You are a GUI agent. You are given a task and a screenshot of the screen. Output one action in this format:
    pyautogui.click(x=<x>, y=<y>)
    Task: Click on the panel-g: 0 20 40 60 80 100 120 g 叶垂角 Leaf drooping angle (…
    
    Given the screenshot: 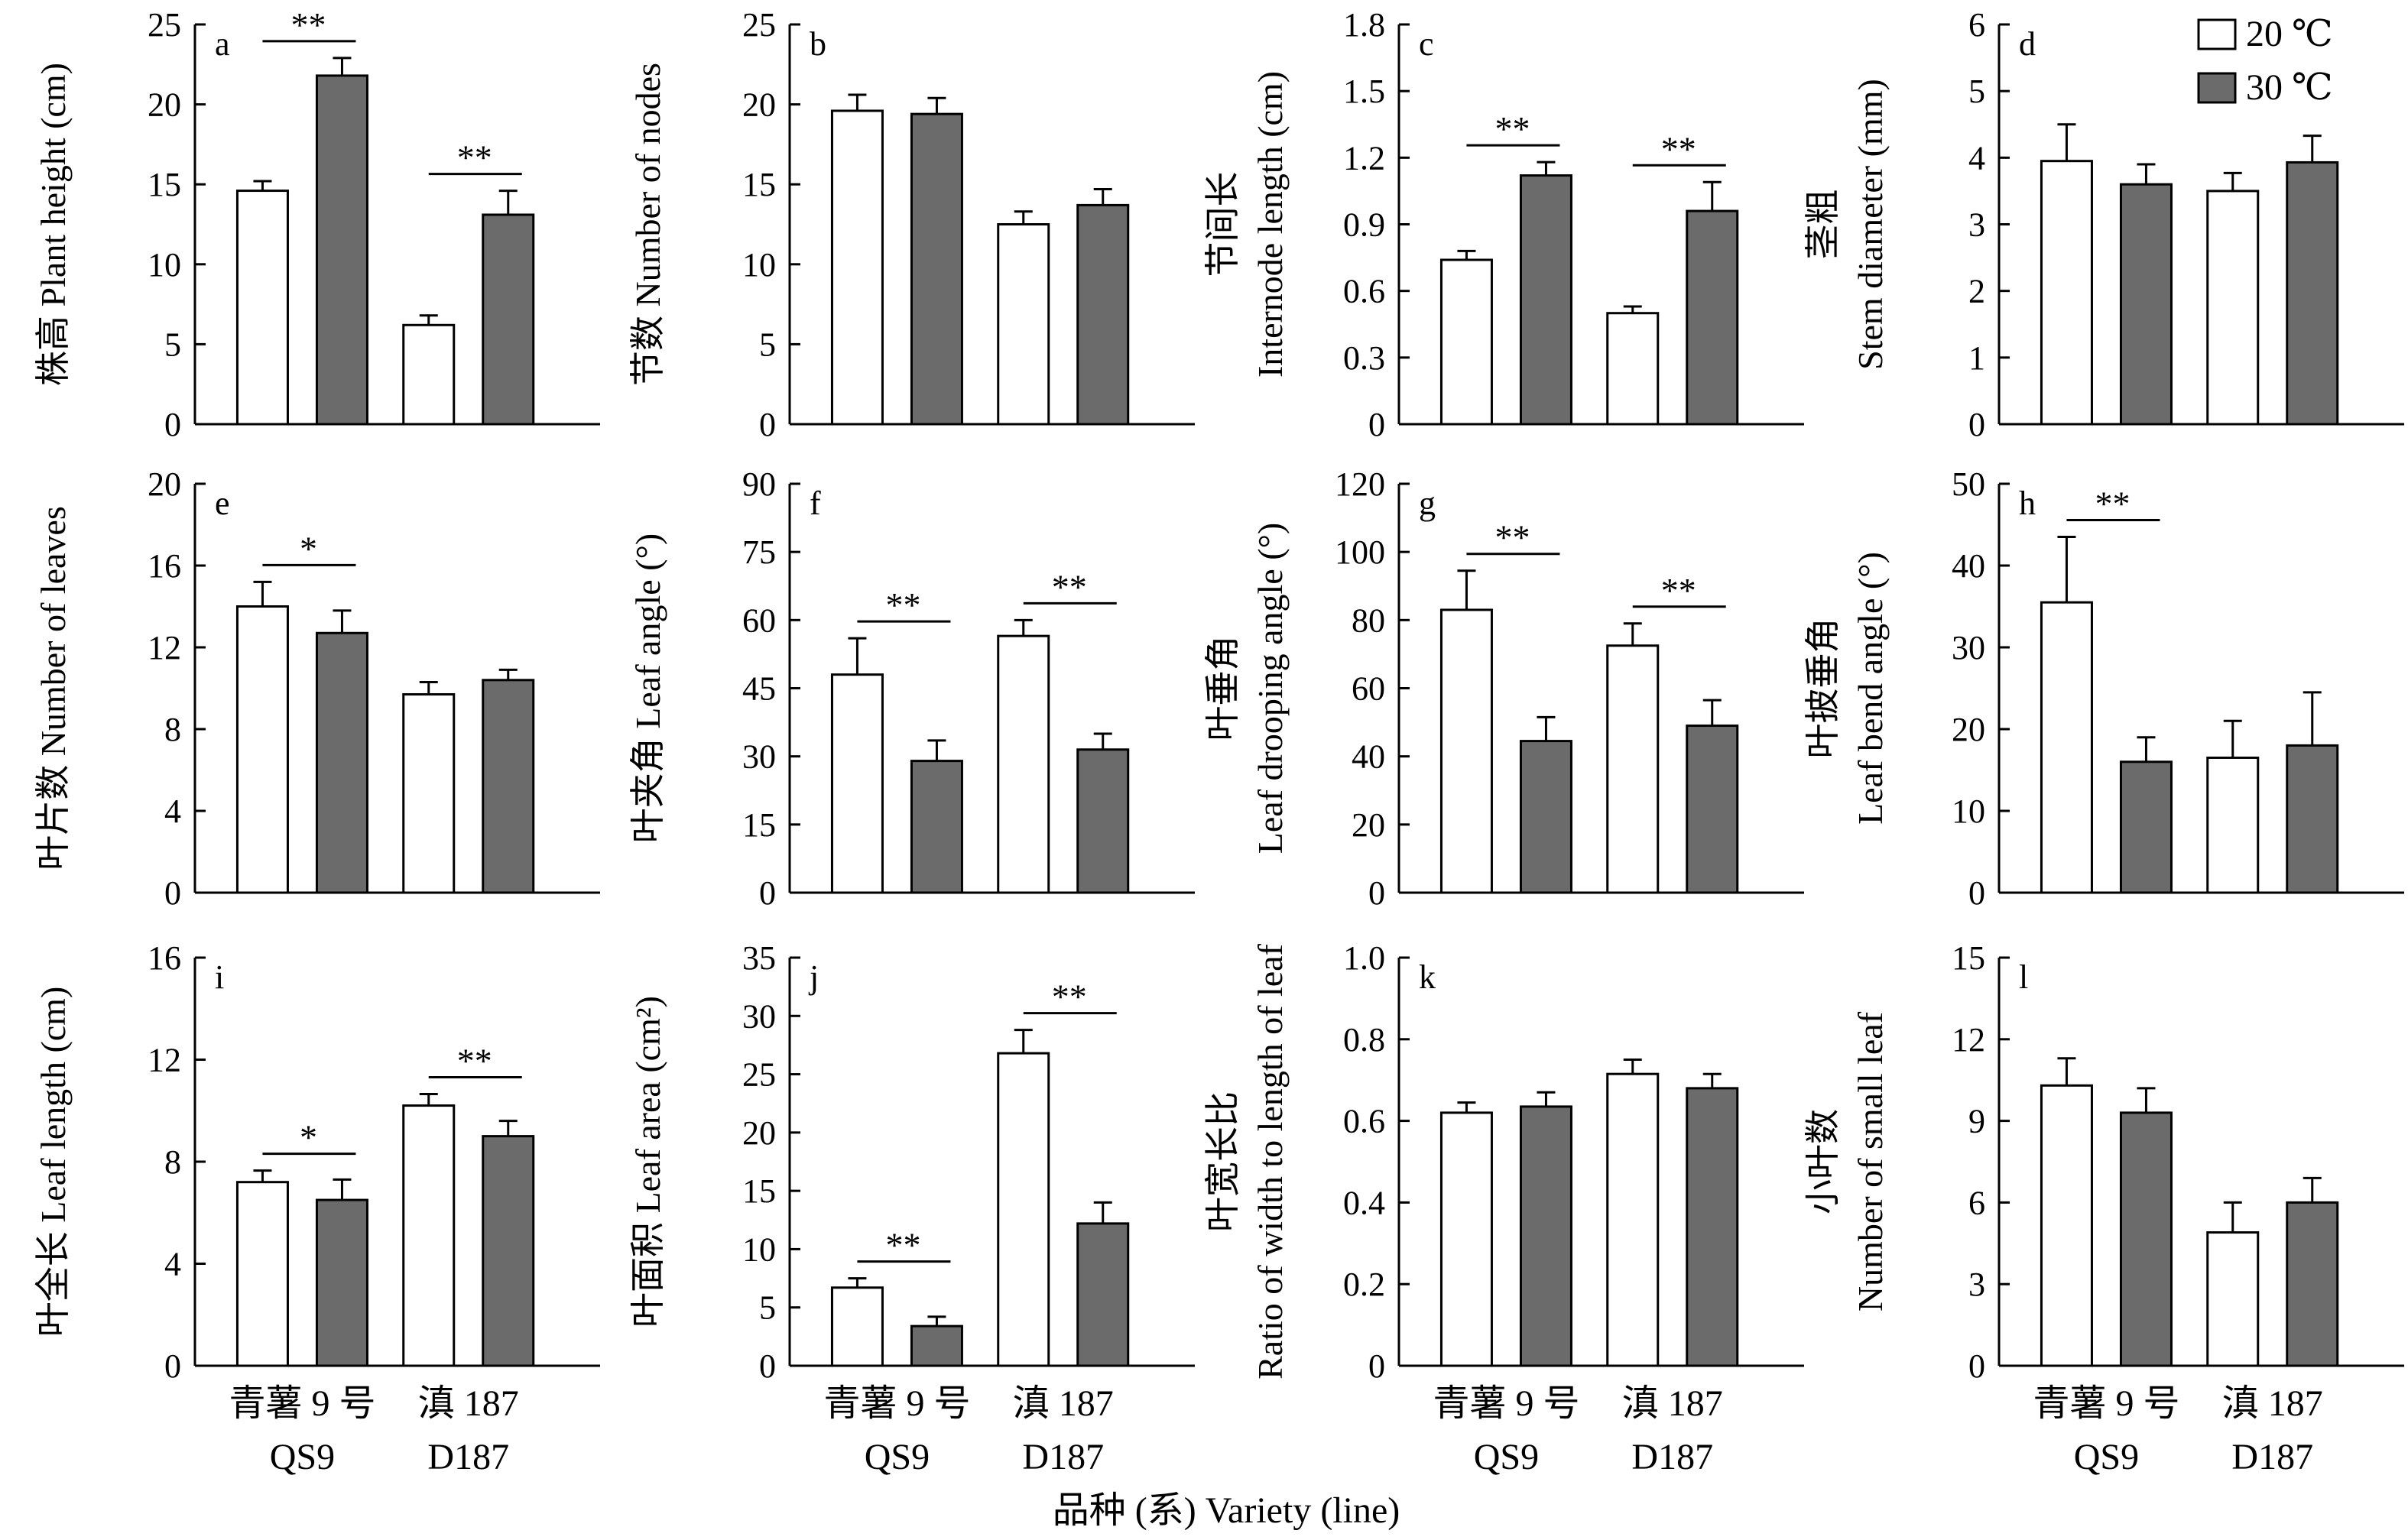 What is the action you would take?
    pyautogui.click(x=1504, y=688)
    